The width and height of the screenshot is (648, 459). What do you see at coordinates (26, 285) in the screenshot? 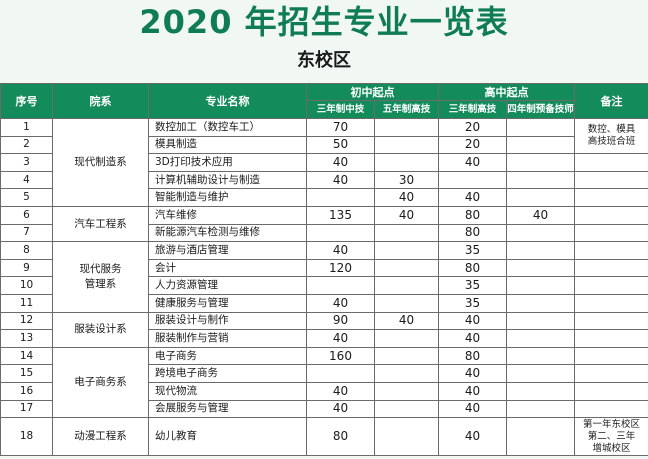
I see `seq-cell: 10` at bounding box center [26, 285].